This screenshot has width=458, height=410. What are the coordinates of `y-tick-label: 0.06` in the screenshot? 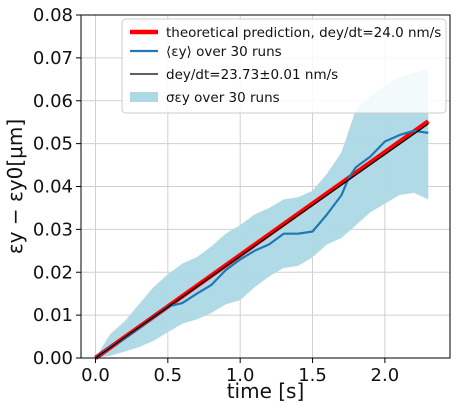 It's located at (53, 101).